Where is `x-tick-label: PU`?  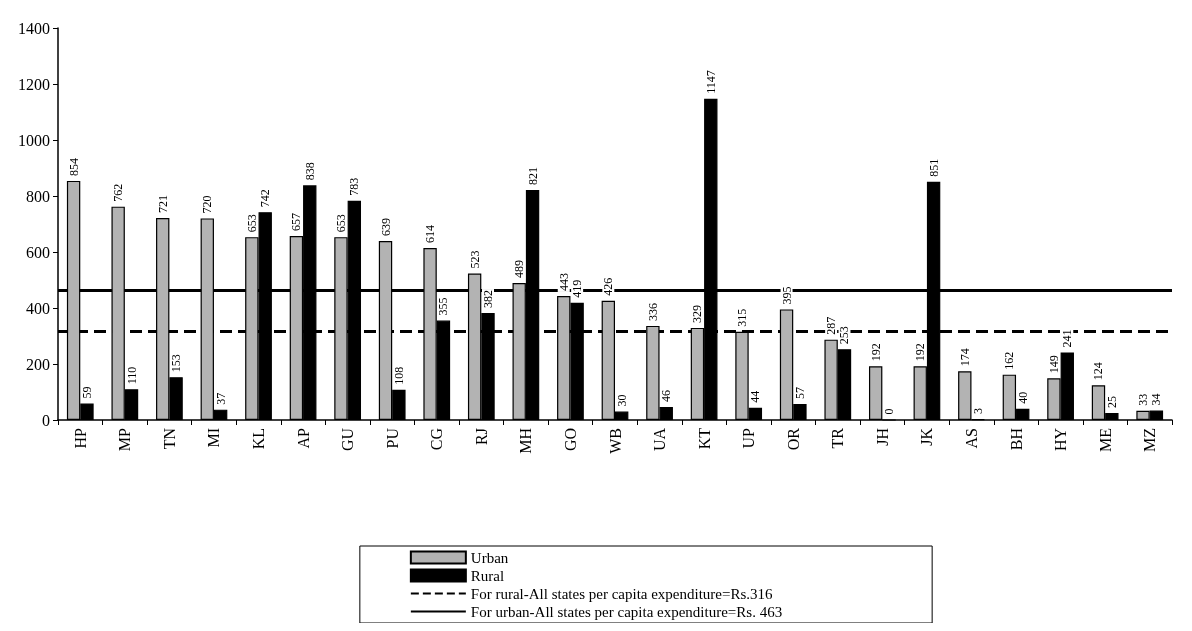
x-tick-label: PU is located at coordinates (392, 438).